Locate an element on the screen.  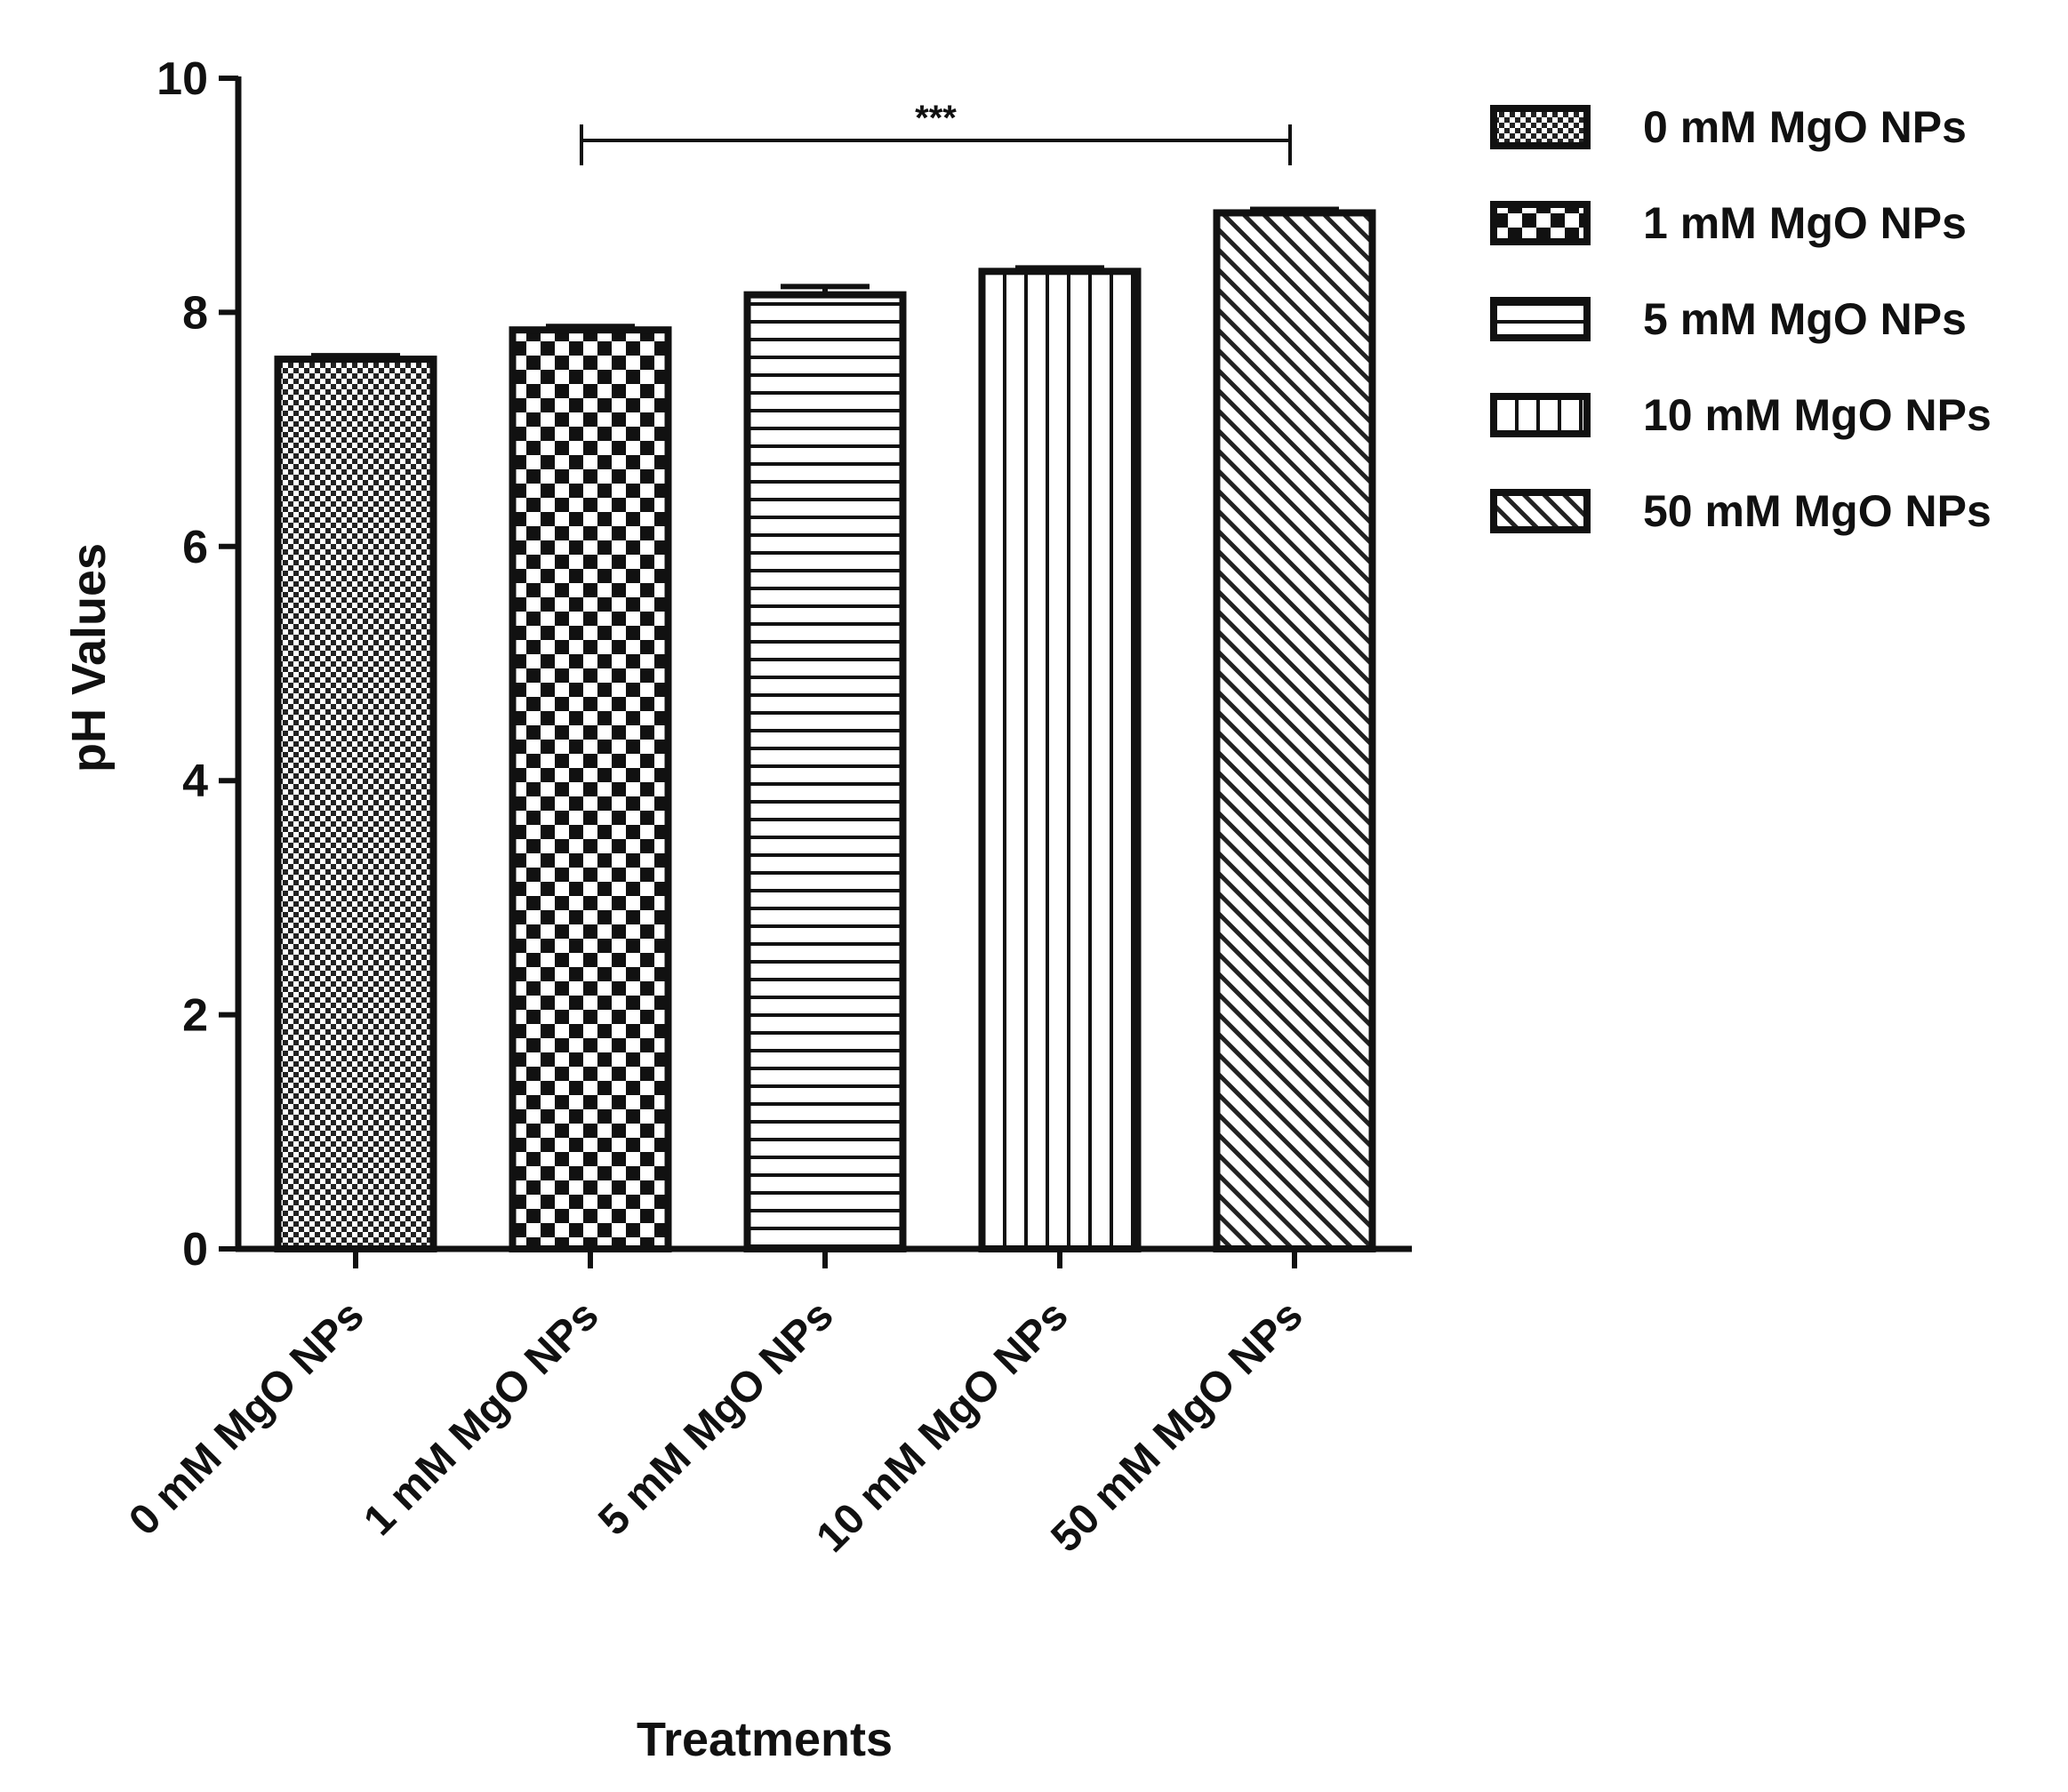
x-tick-label: 5 mM MgO NPs is located at coordinates (716, 1418).